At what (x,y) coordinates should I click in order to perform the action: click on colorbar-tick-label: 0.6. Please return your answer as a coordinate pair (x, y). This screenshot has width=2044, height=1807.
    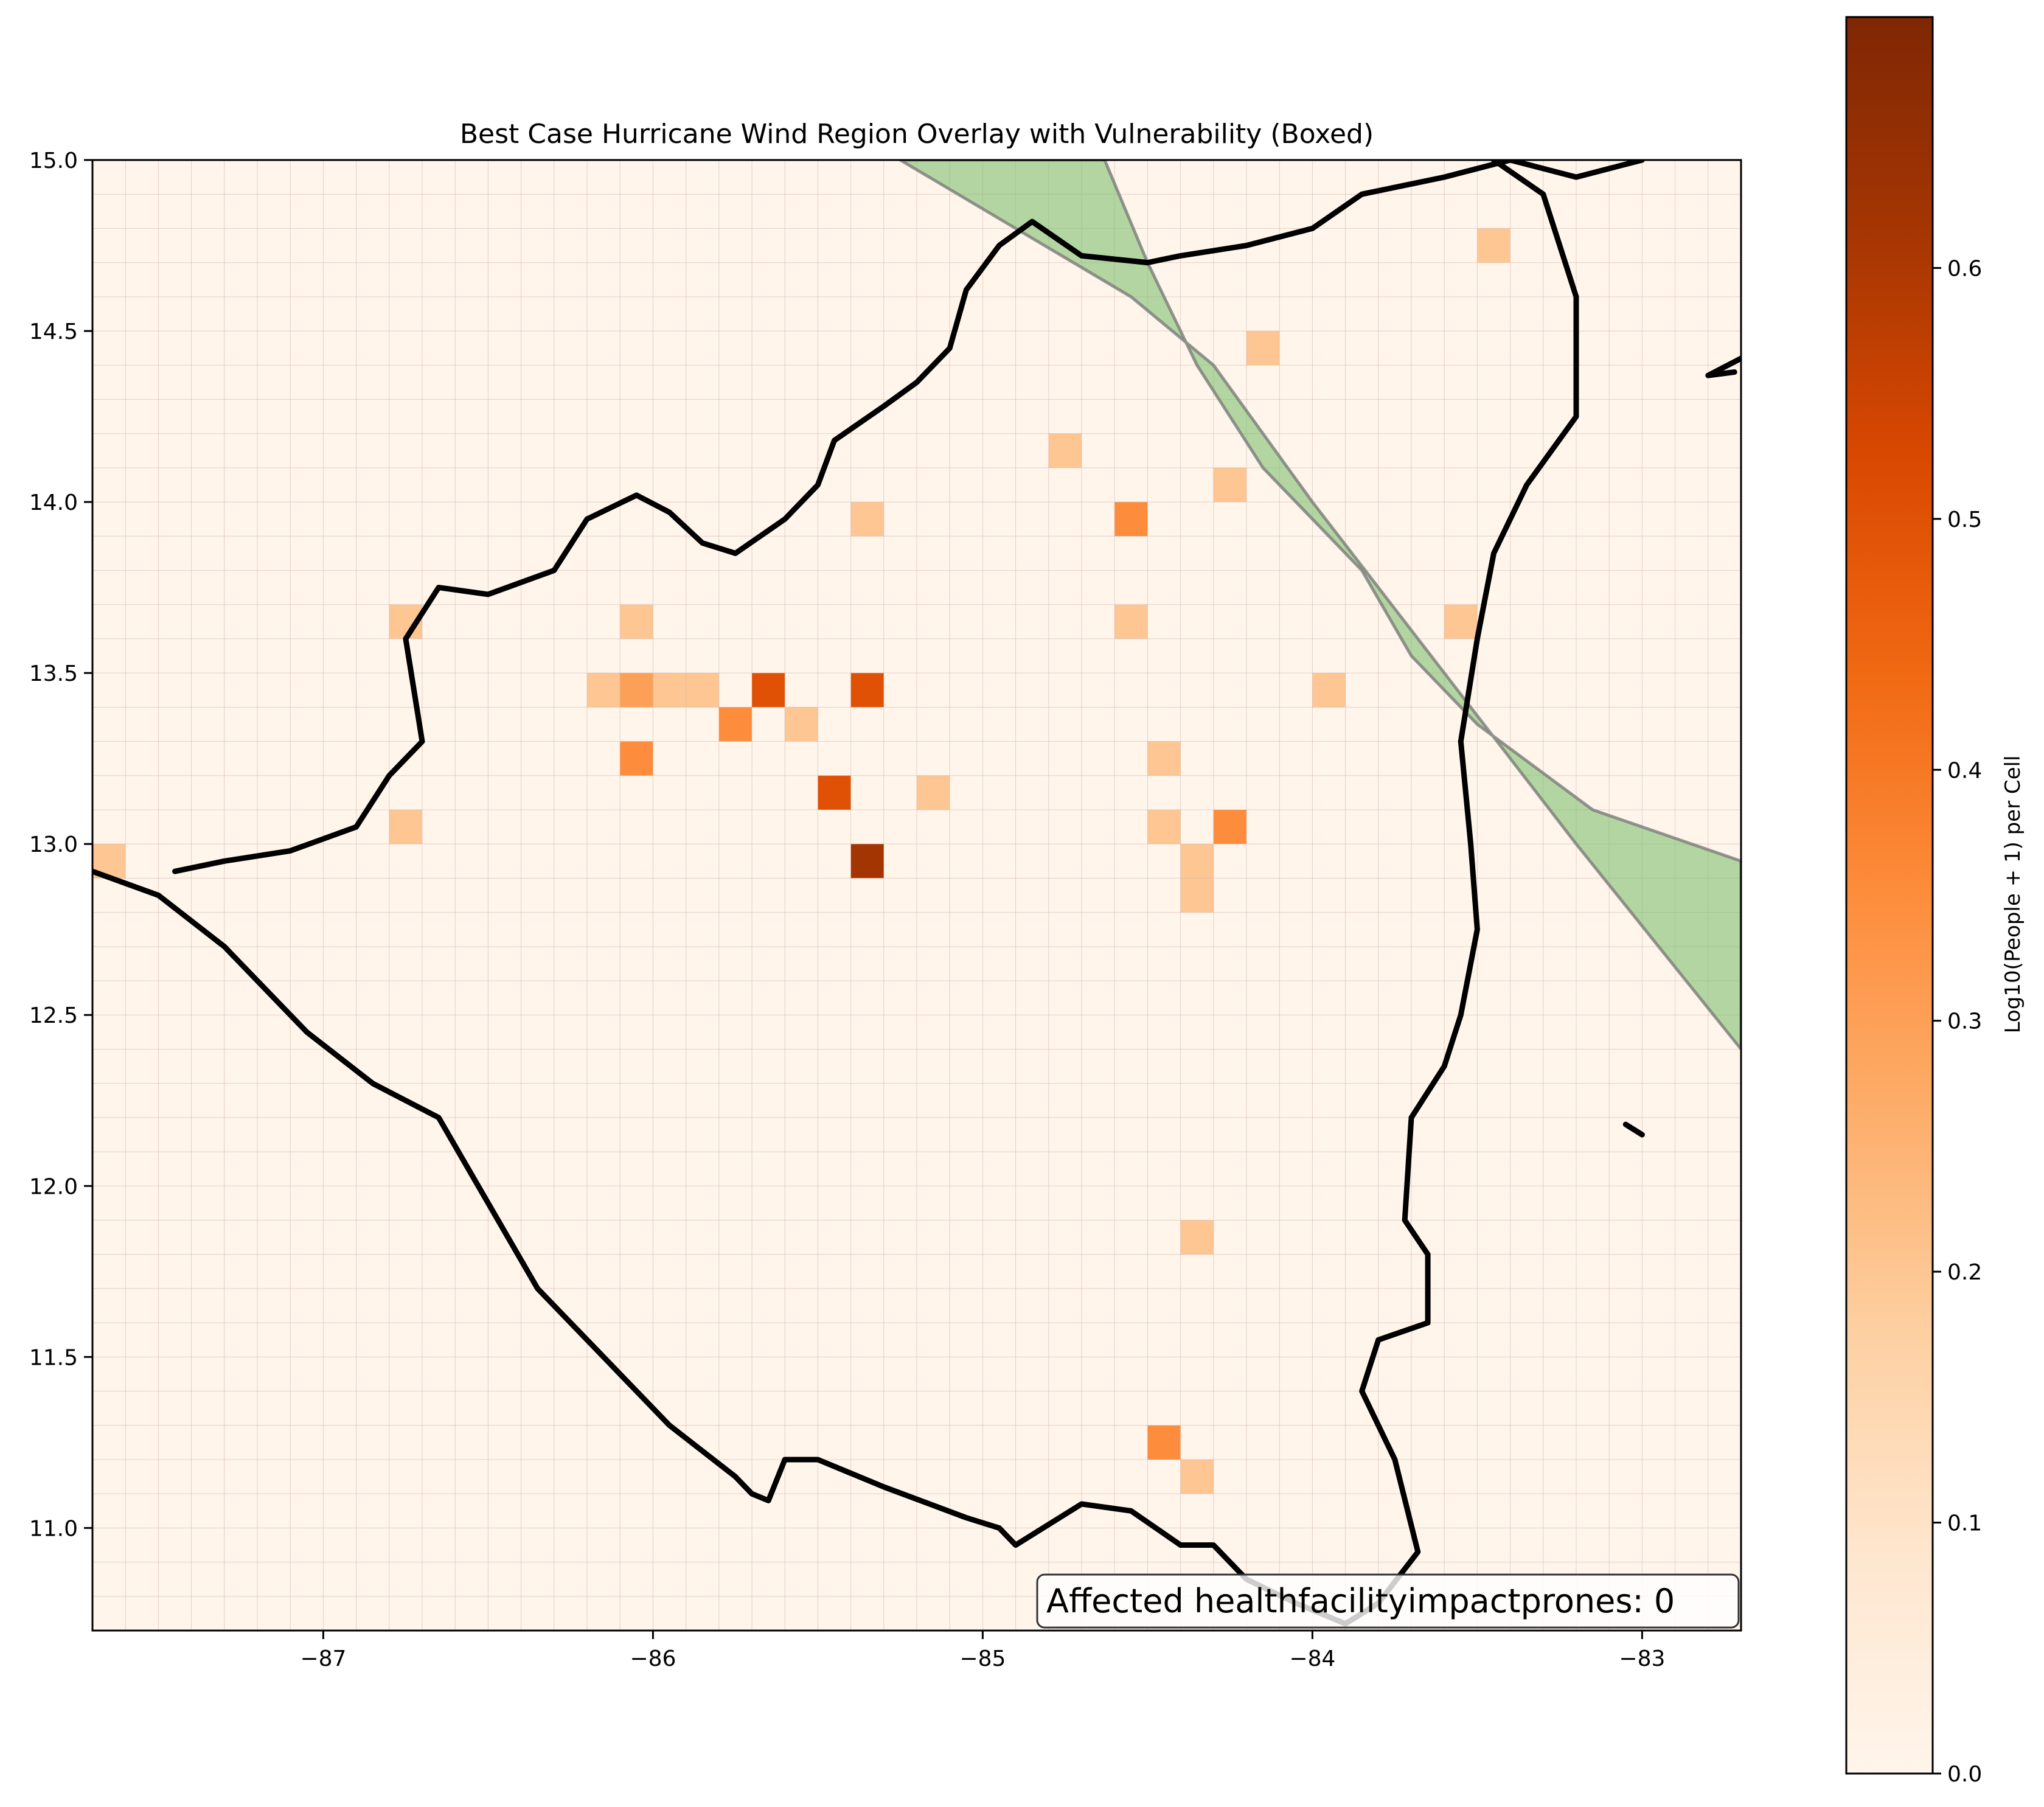
    Looking at the image, I should click on (1964, 268).